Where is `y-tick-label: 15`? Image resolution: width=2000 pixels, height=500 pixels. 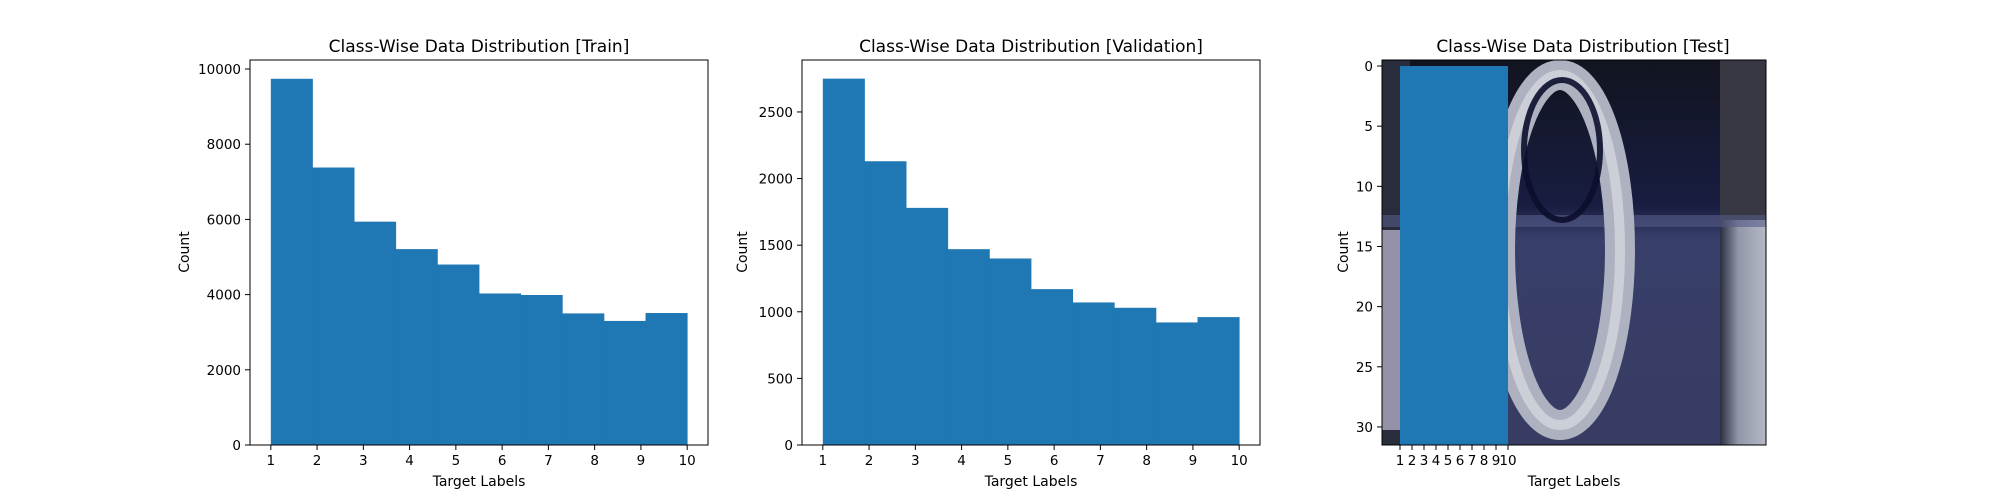 y-tick-label: 15 is located at coordinates (1364, 247).